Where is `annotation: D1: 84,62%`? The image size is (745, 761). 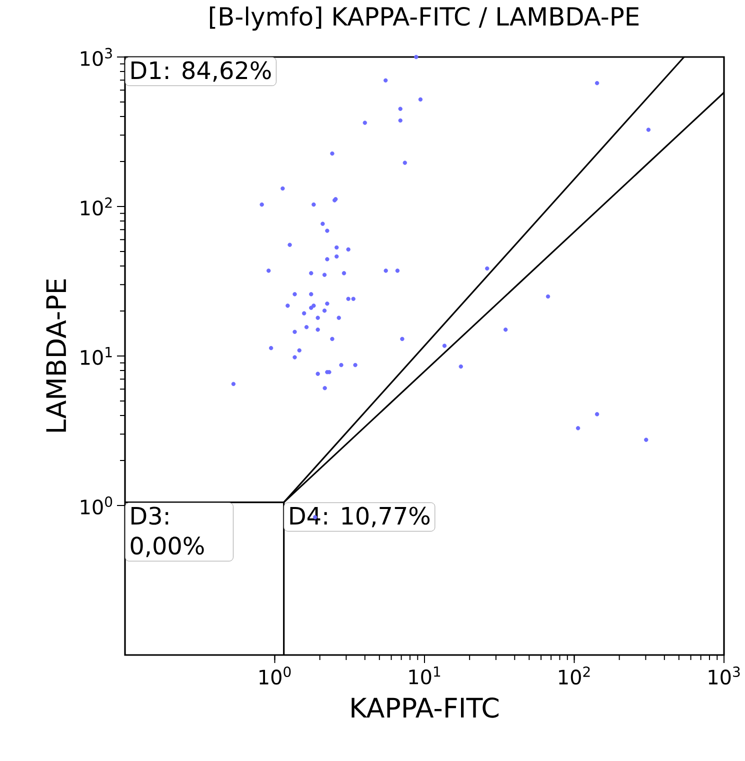 annotation: D1: 84,62% is located at coordinates (201, 71).